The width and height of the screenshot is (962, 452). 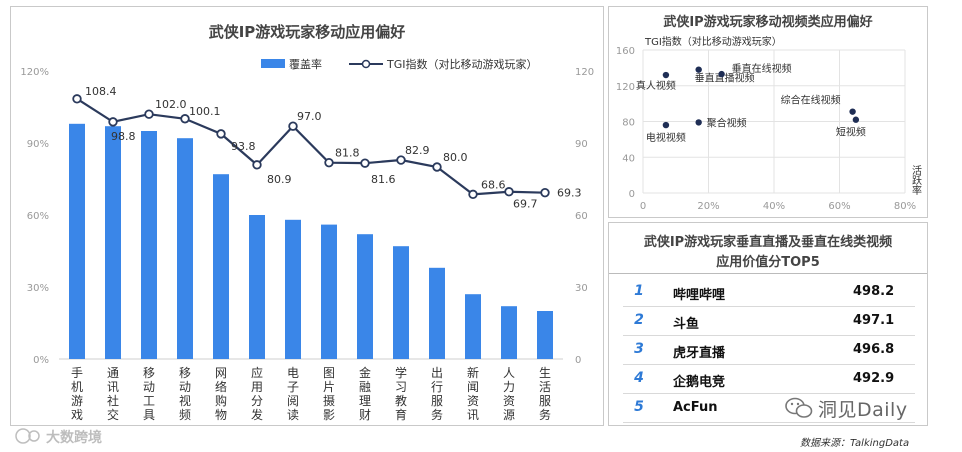 I want to click on ranking-title-line1: 武侠IP游戏玩家垂直直播及垂直在线类视频, so click(x=768, y=242).